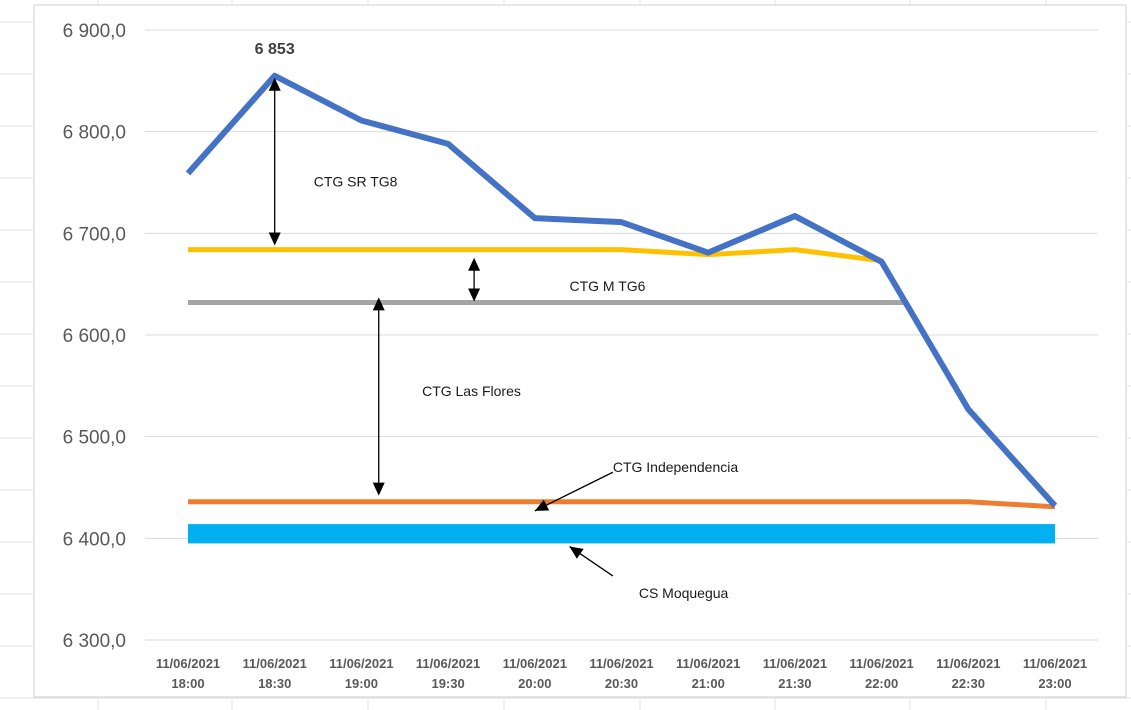 The width and height of the screenshot is (1131, 710). Describe the element at coordinates (275, 49) in the screenshot. I see `data-label: 6 853` at that location.